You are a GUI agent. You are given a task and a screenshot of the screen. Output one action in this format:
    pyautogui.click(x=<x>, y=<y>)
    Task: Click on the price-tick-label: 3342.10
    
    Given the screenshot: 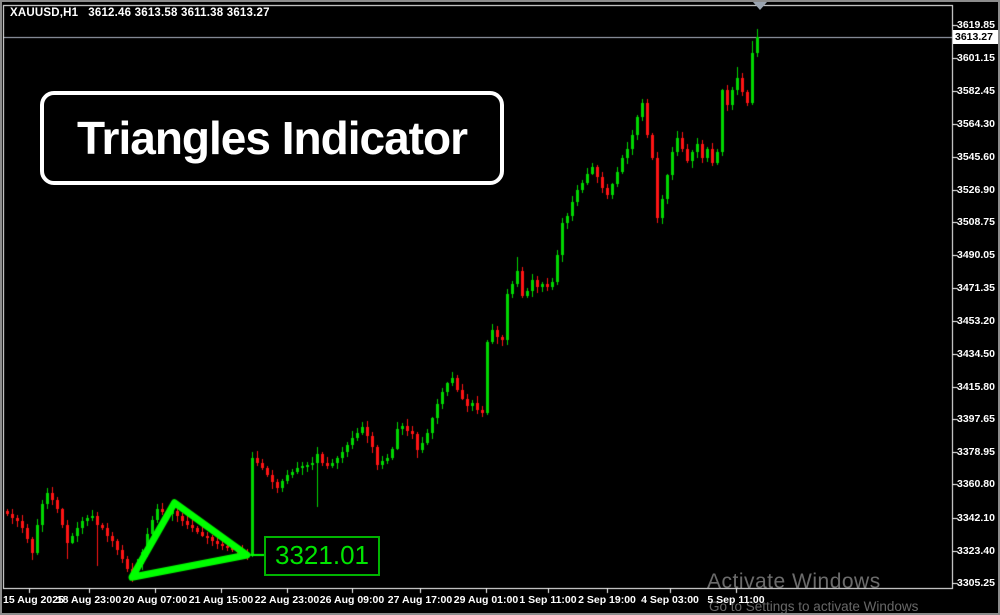 What is the action you would take?
    pyautogui.click(x=976, y=518)
    